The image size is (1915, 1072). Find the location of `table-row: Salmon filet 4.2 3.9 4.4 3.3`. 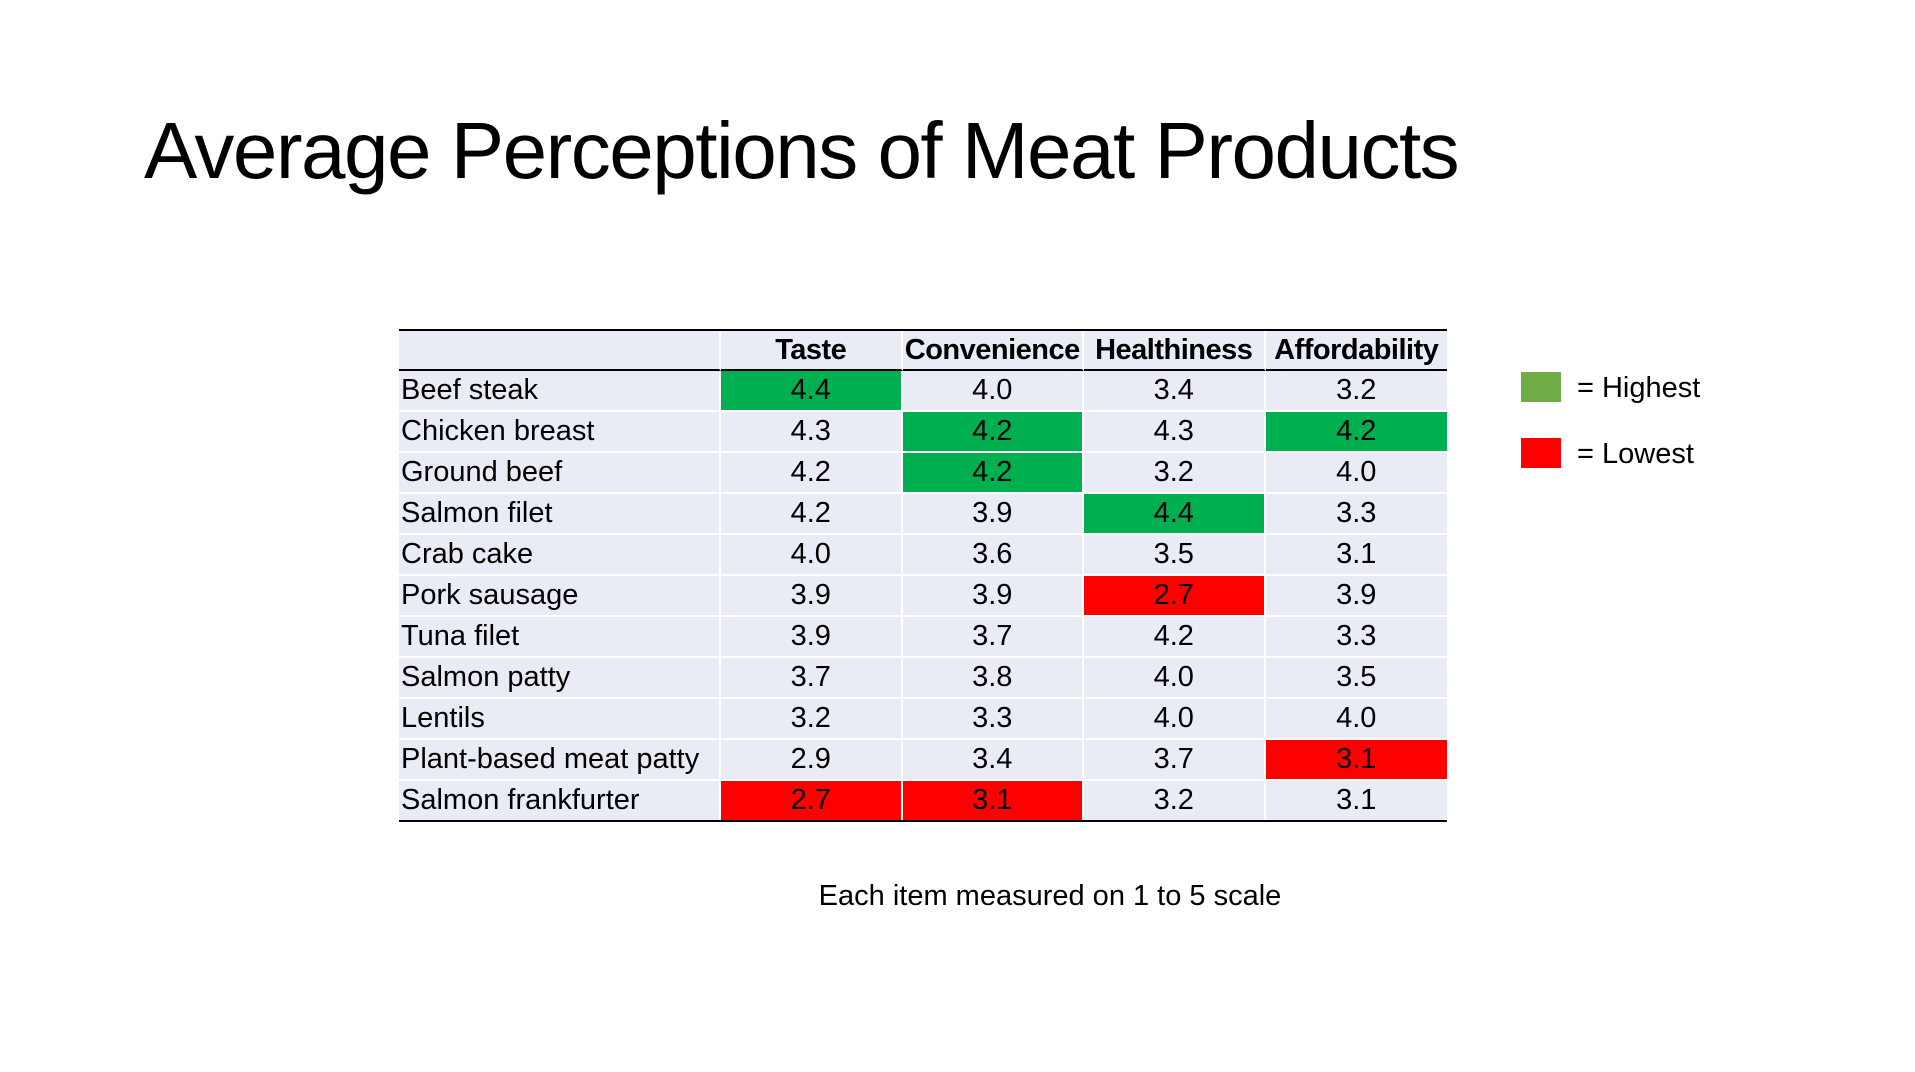

table-row: Salmon filet 4.2 3.9 4.4 3.3 is located at coordinates (923, 514).